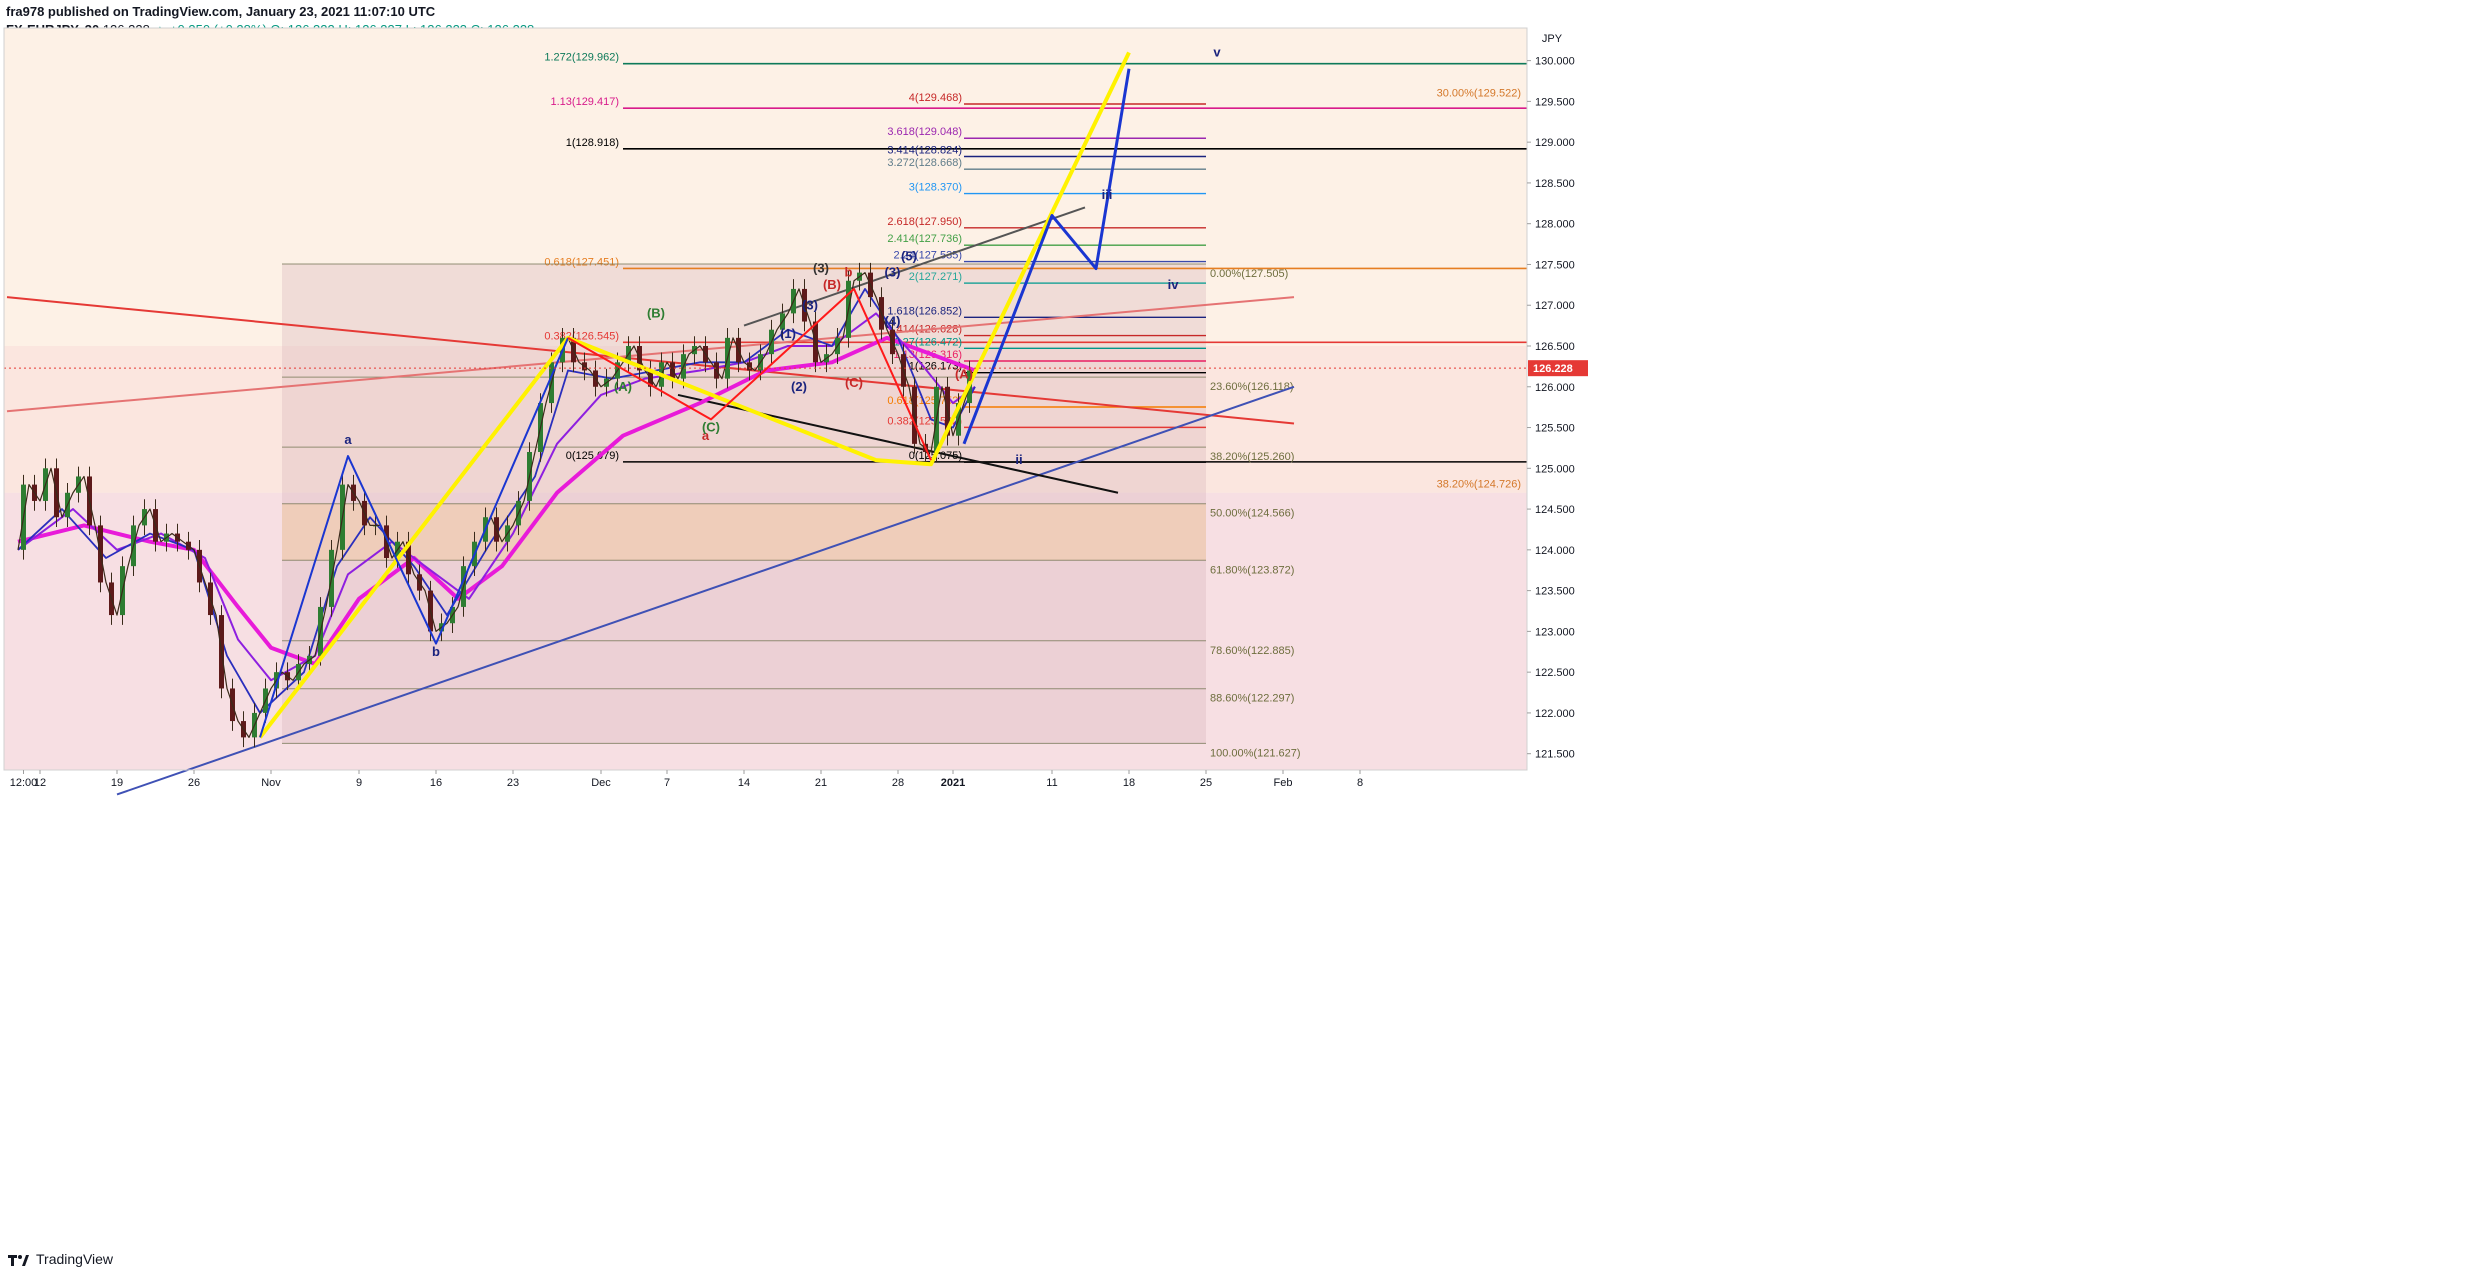  Describe the element at coordinates (935, 188) in the screenshot. I see `ext-level-label: 3(128.370)` at that location.